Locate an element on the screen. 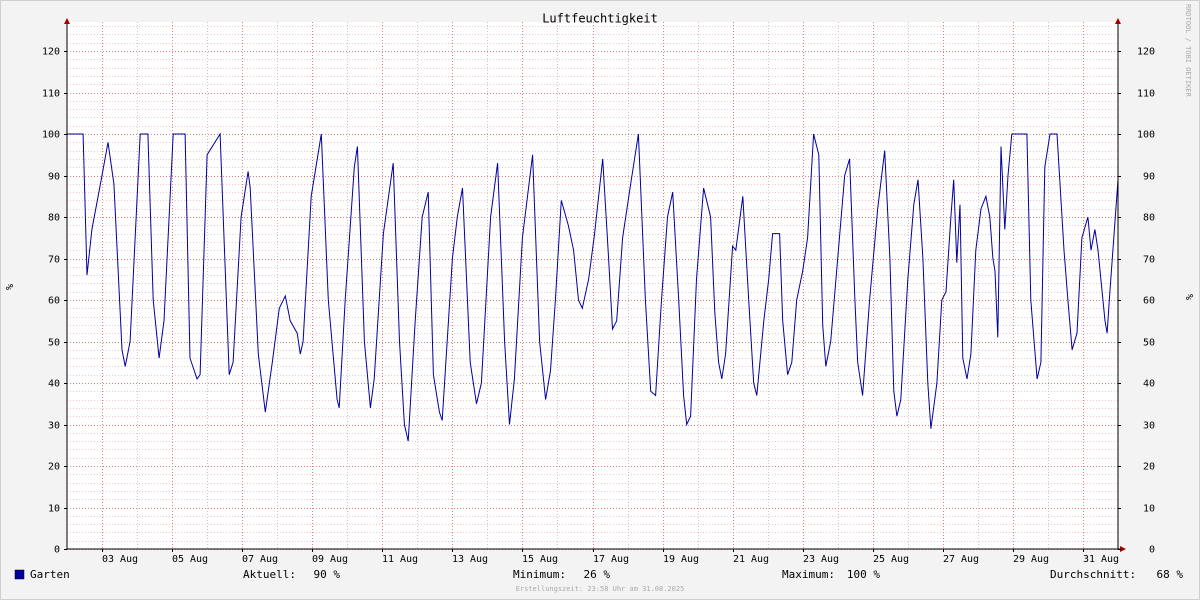 The width and height of the screenshot is (1200, 600). stat-value: 26 % is located at coordinates (597, 574).